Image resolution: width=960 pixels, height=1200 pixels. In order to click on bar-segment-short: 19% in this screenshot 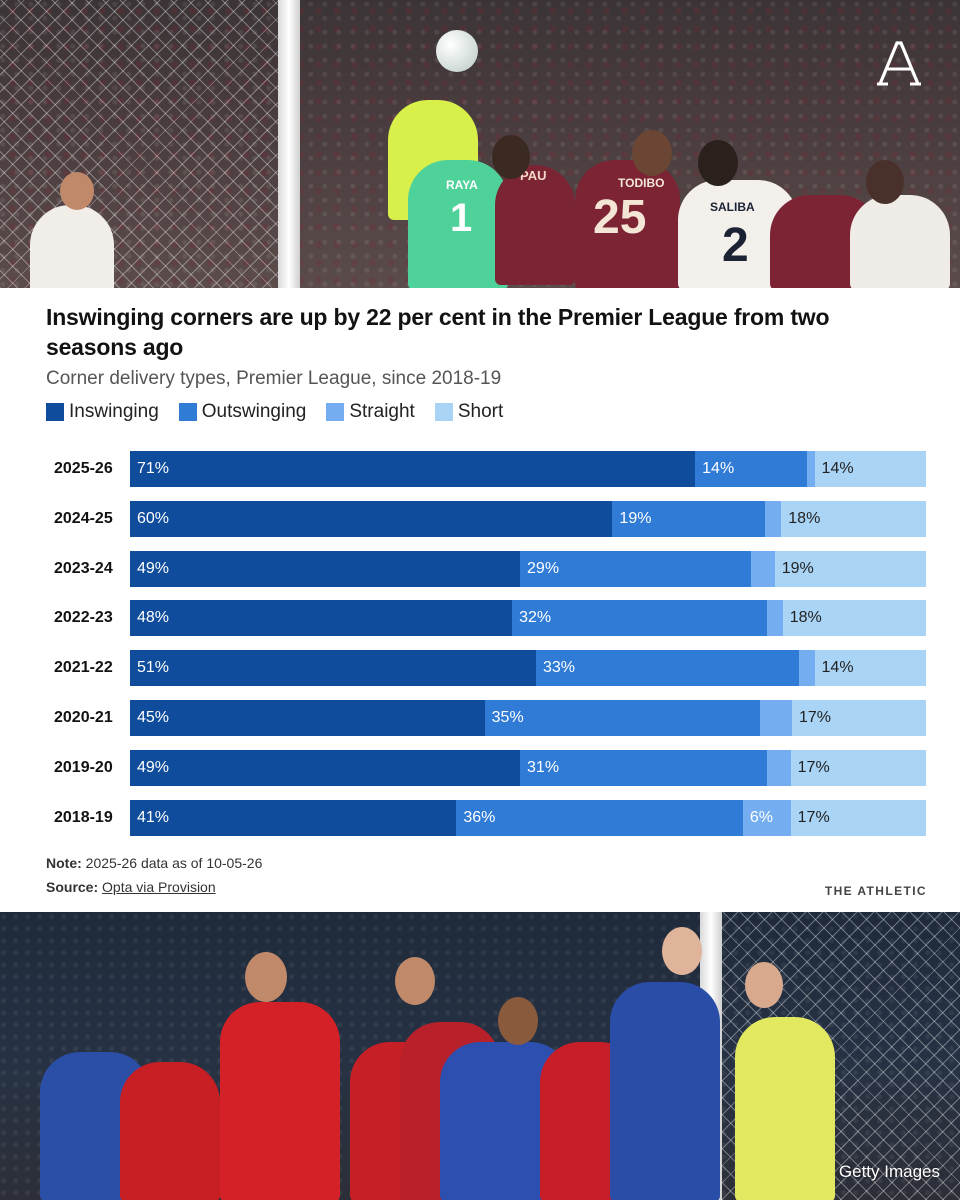, I will do `click(850, 568)`.